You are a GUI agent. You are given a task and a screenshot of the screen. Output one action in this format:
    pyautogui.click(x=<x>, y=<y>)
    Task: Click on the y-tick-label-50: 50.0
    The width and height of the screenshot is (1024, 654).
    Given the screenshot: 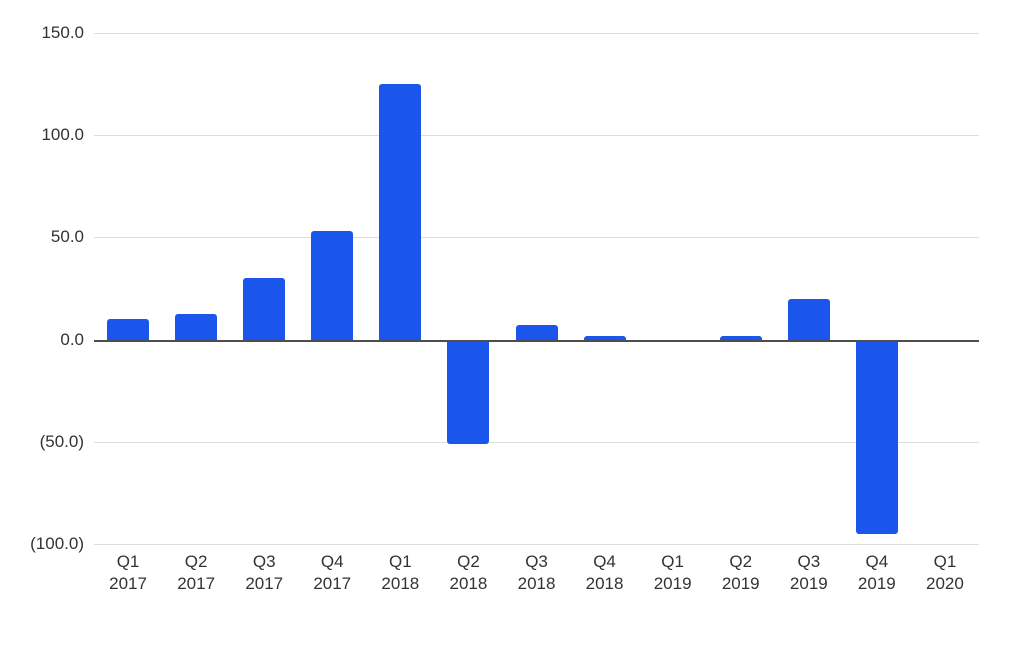 What is the action you would take?
    pyautogui.click(x=67, y=237)
    